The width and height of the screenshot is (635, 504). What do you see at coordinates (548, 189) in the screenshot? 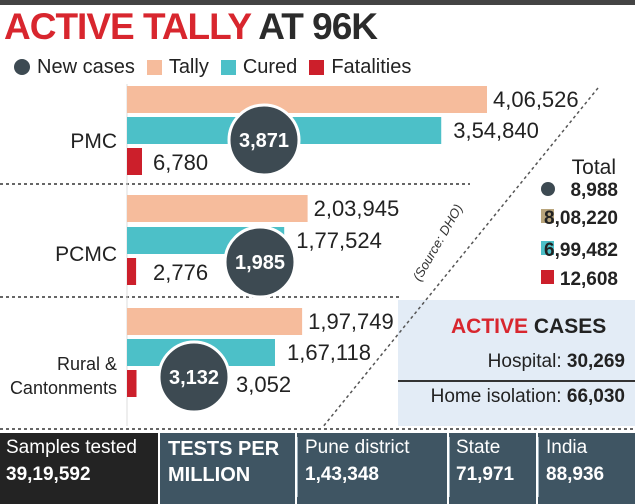
I see `total-swatch-dot` at bounding box center [548, 189].